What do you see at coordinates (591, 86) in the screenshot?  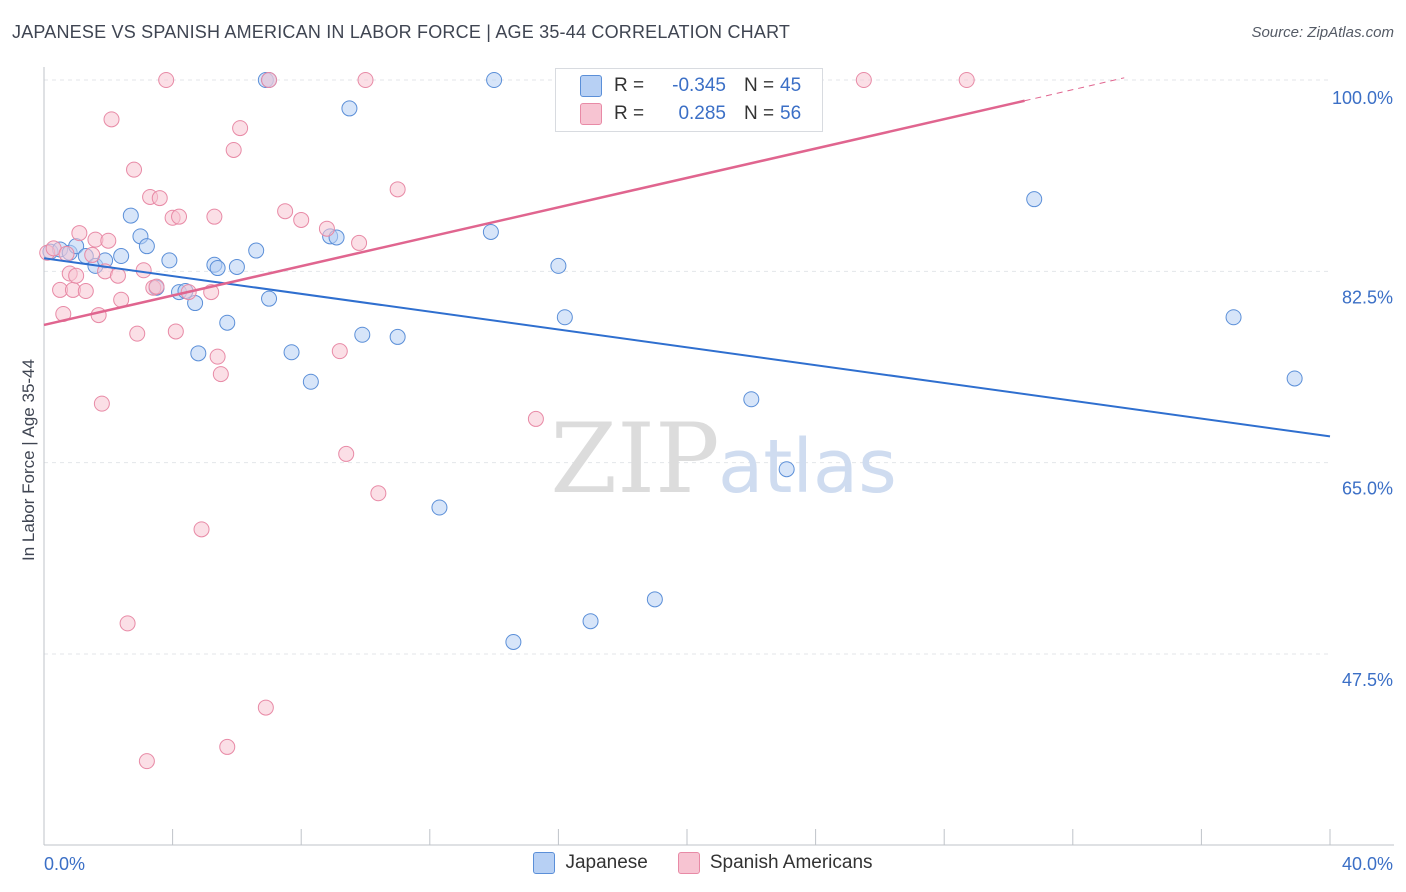 I see `stats-swatch-japanese` at bounding box center [591, 86].